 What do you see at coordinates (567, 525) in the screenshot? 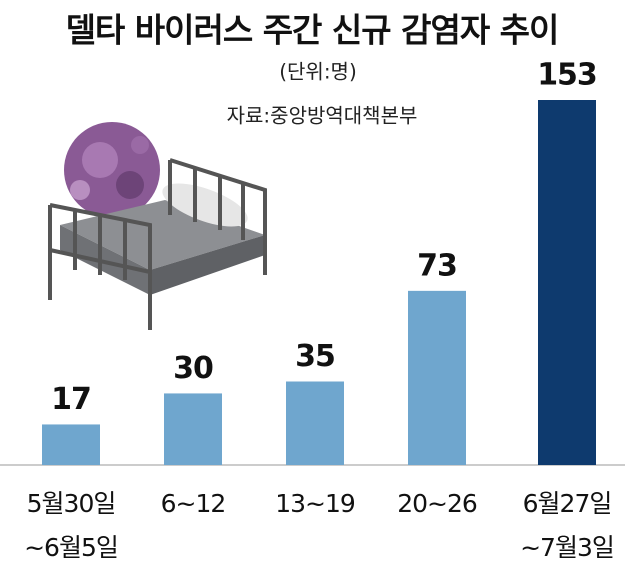
I see `x-tick-label: 6월27일 ~7월3일` at bounding box center [567, 525].